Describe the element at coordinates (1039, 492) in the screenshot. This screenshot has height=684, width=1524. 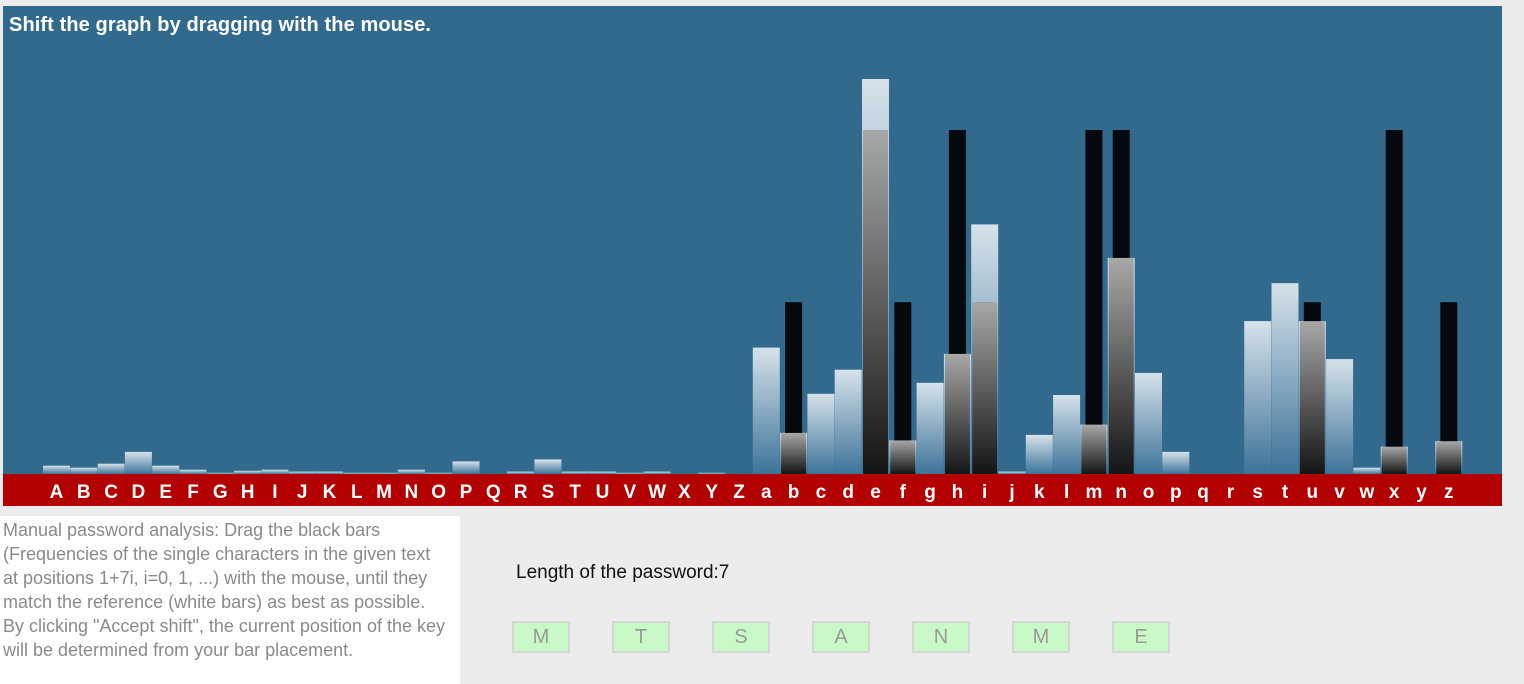
I see `tick-label-k: k` at that location.